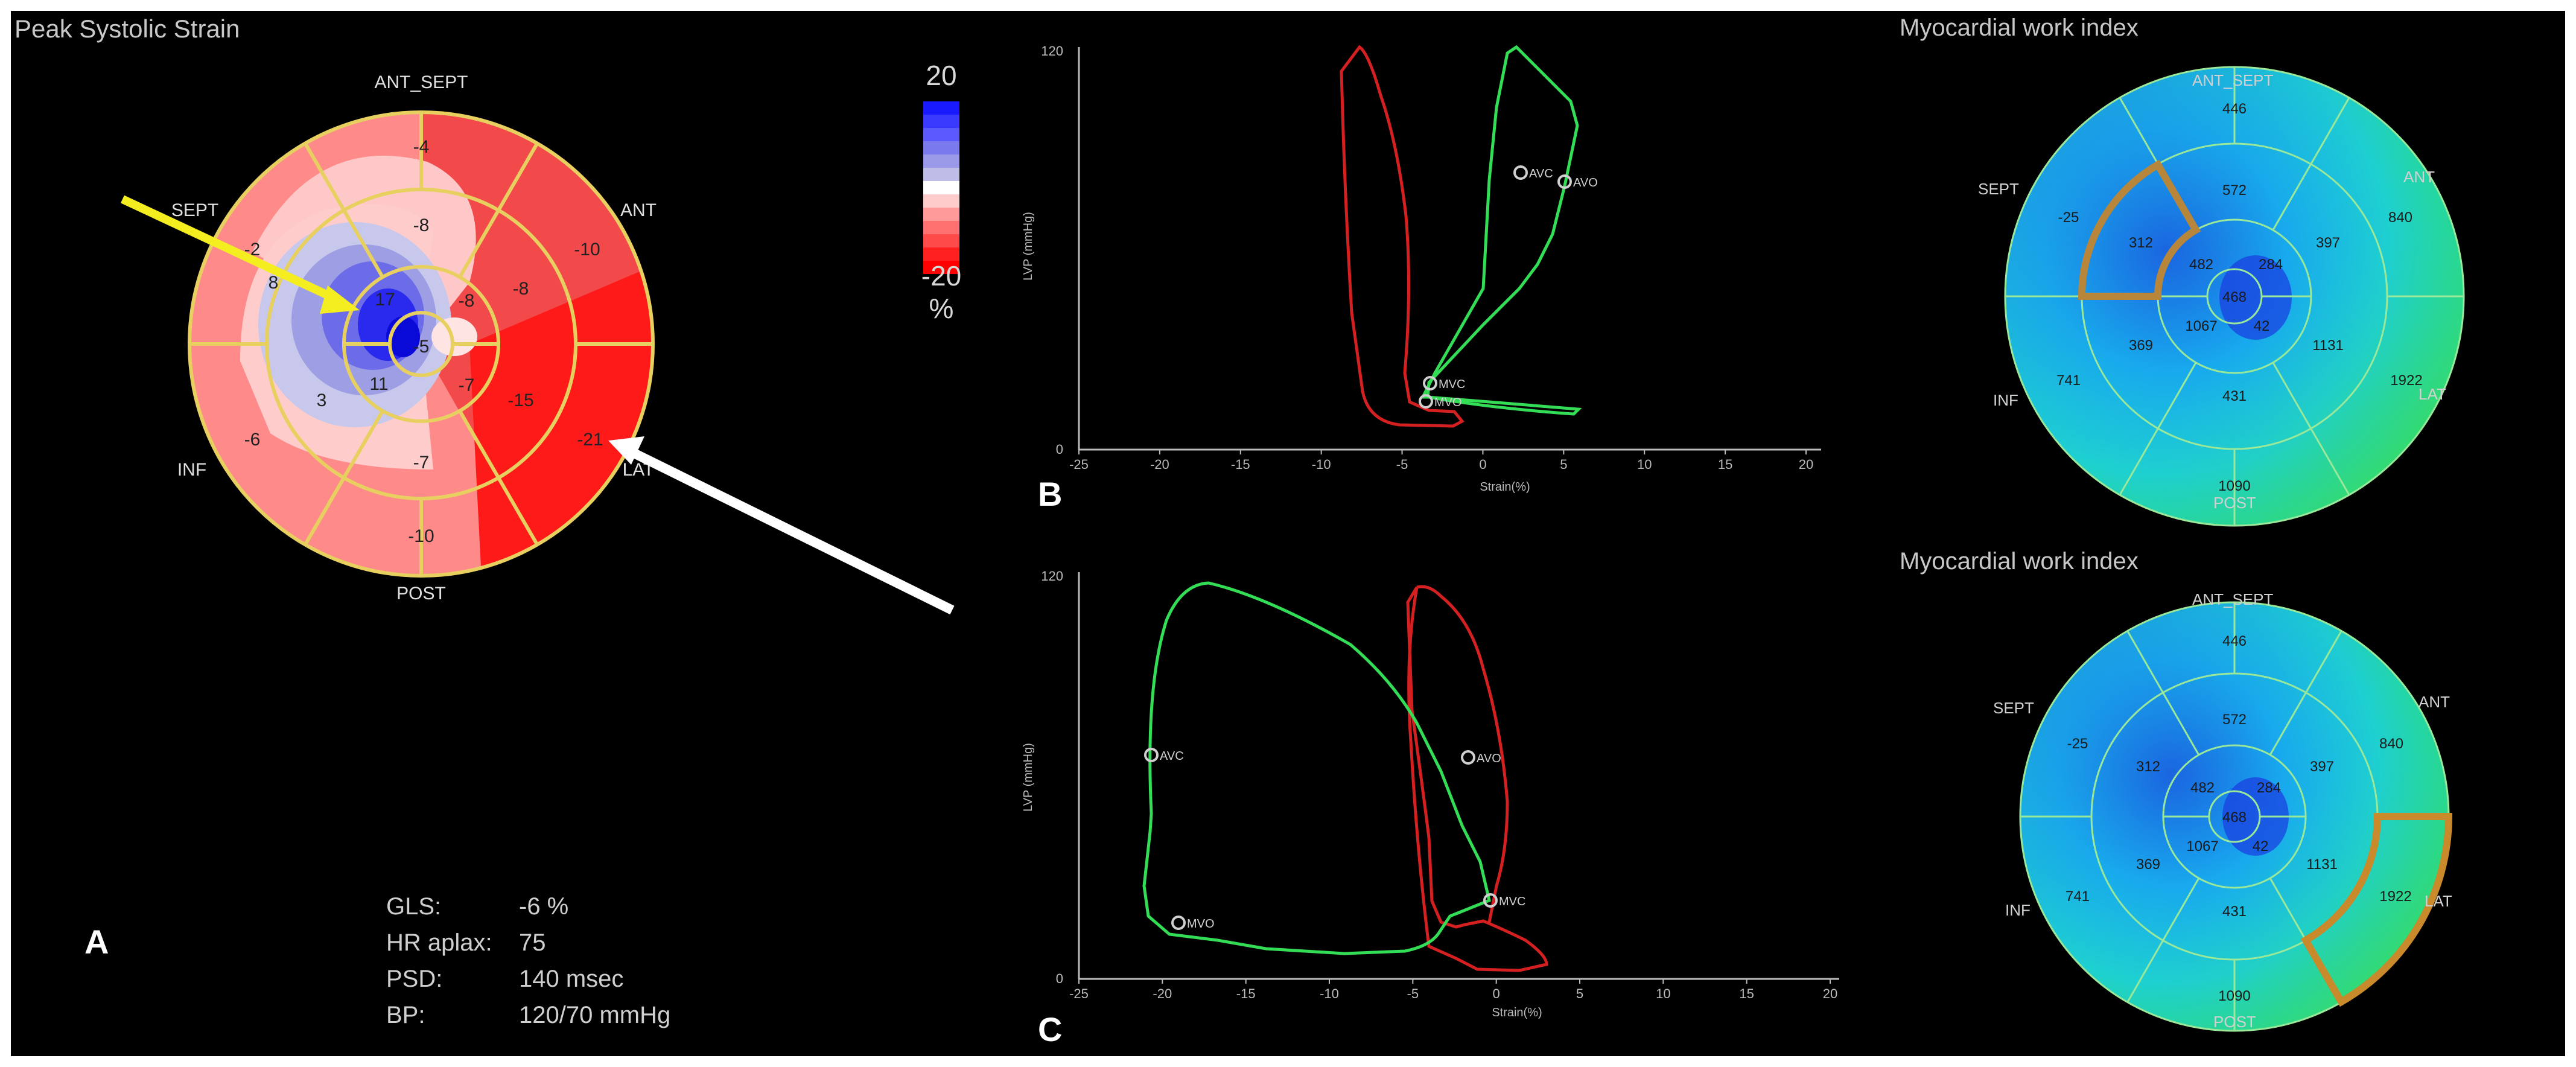 The image size is (2576, 1067). I want to click on c-green-loop, so click(1316, 768).